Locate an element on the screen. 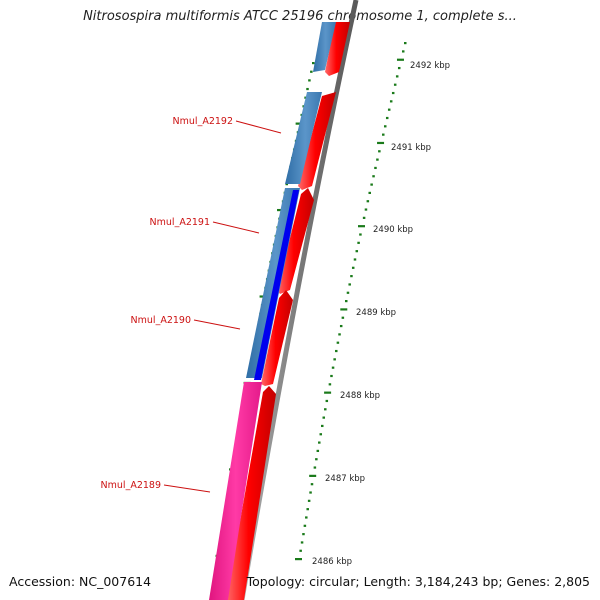 This screenshot has height=600, width=600. gene-label-nmul-a2192: Nmul_A2192 is located at coordinates (203, 121).